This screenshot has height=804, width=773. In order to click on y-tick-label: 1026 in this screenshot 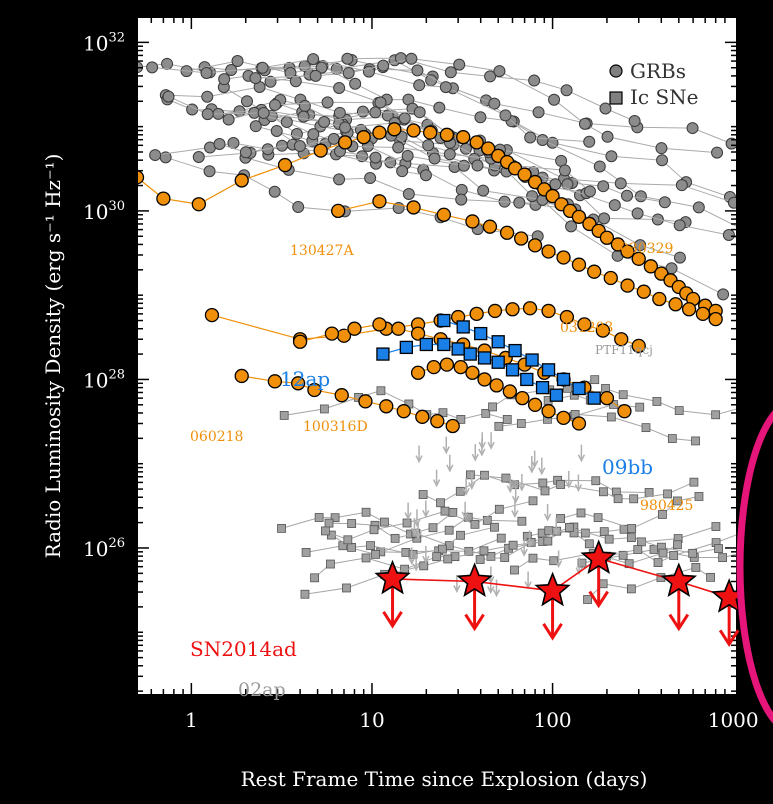, I will do `click(104, 548)`.